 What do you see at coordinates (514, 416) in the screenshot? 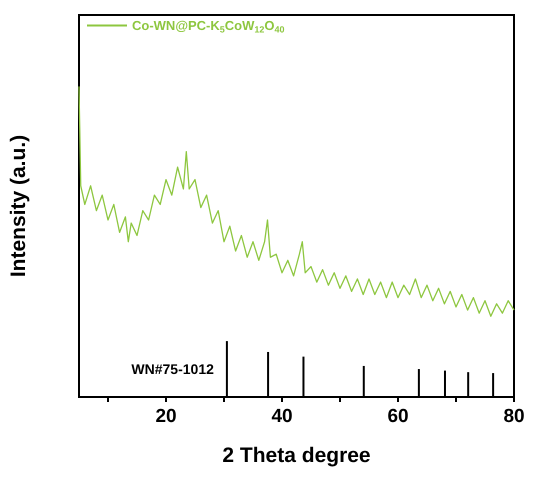
I see `x-tick-label: 80` at bounding box center [514, 416].